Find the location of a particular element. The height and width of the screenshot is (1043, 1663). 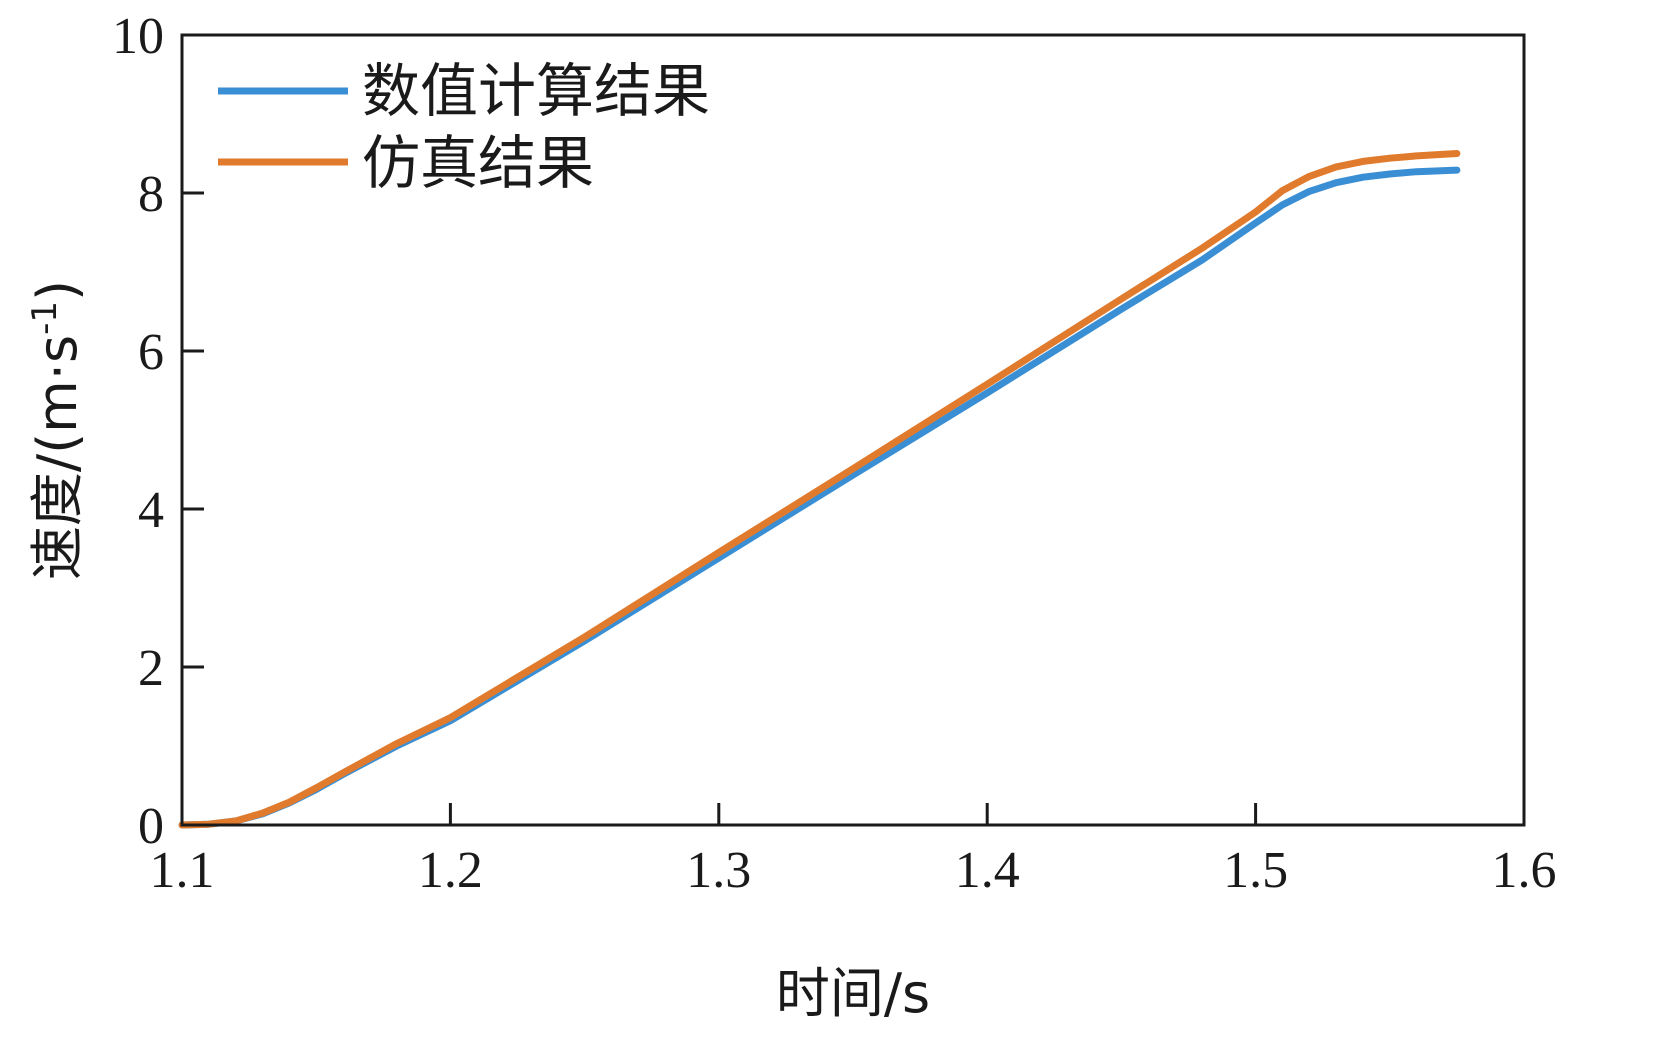

y-tick-label: 8 is located at coordinates (151, 194).